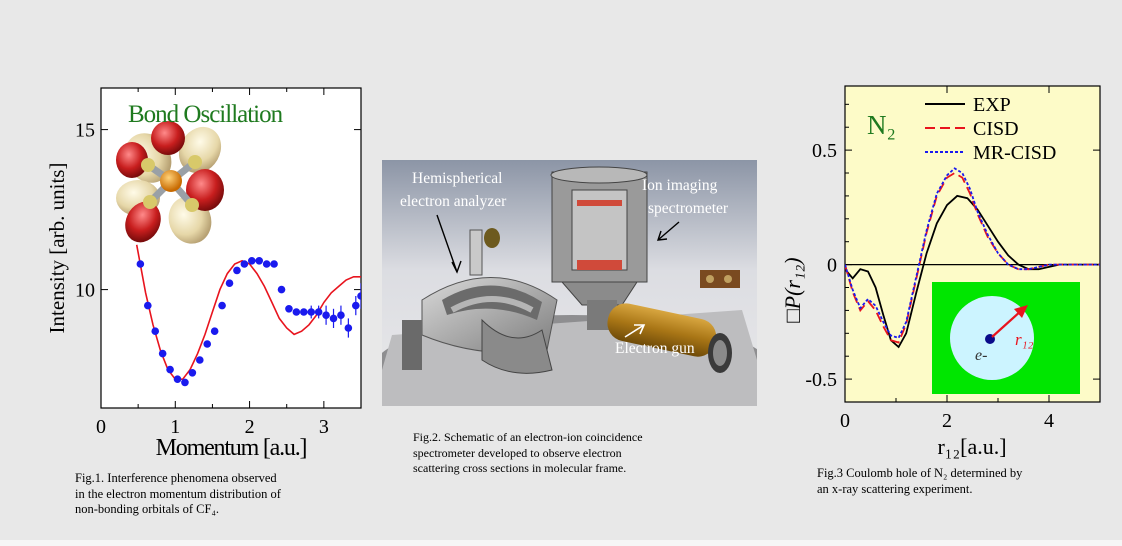 This screenshot has height=546, width=1122. What do you see at coordinates (996, 129) in the screenshot?
I see `fig3-legend-label: CISD` at bounding box center [996, 129].